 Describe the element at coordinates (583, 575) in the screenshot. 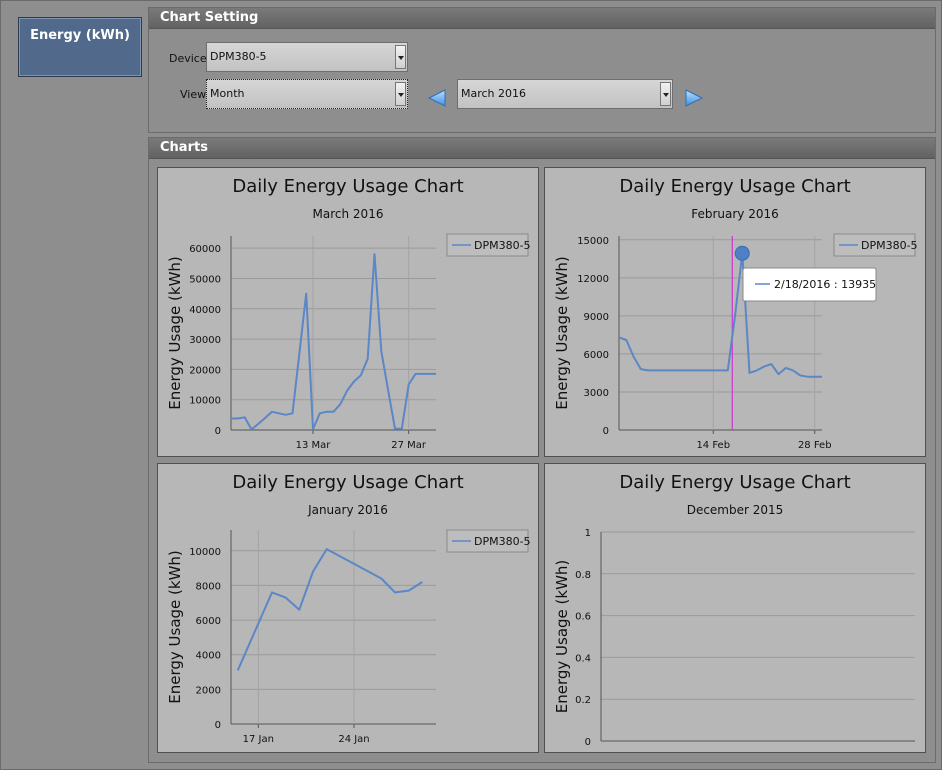

I see `y-tick-label: 0.8` at that location.